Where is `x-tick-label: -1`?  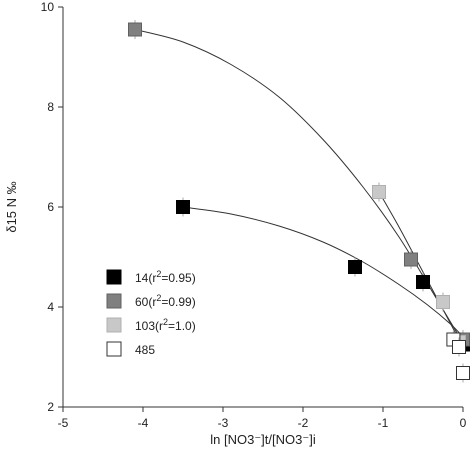 x-tick-label: -1 is located at coordinates (383, 423).